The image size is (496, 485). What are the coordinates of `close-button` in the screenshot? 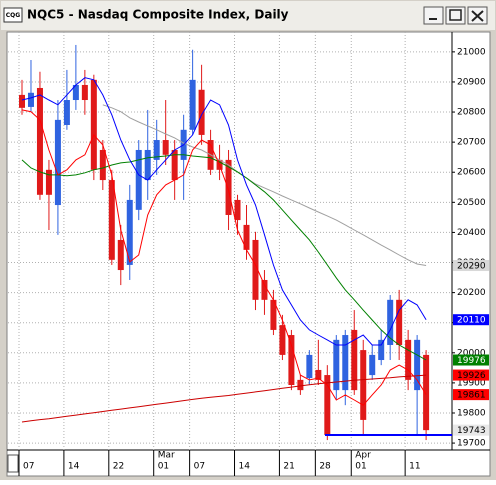 It's located at (477, 15).